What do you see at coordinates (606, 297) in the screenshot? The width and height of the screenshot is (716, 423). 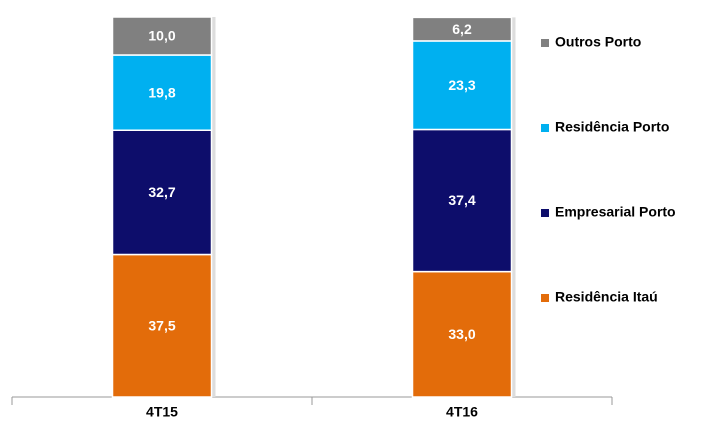 I see `legend-label: Residência Itaú` at bounding box center [606, 297].